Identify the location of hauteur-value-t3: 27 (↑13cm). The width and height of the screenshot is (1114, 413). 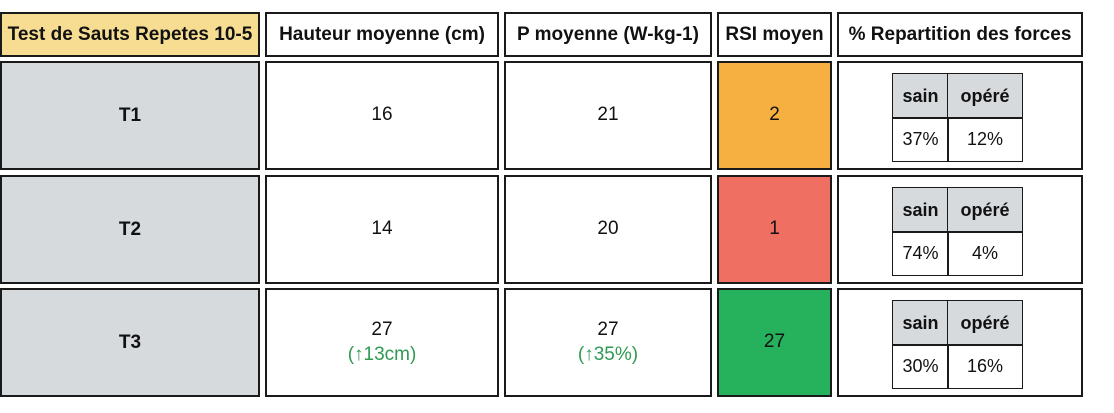
(382, 342).